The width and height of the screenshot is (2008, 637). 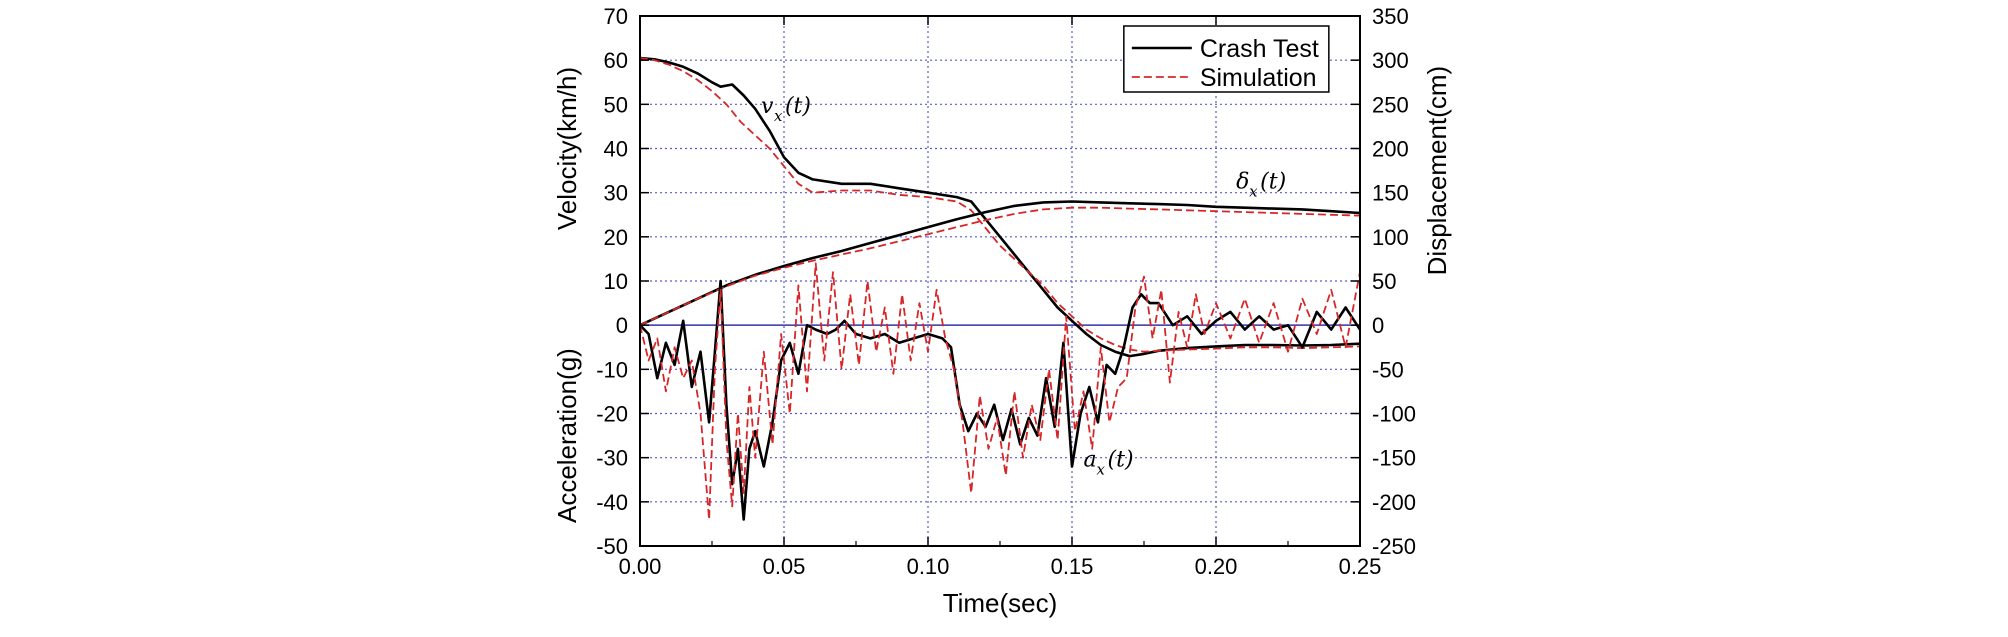 What do you see at coordinates (1390, 193) in the screenshot?
I see `y-right-tick-label: 150` at bounding box center [1390, 193].